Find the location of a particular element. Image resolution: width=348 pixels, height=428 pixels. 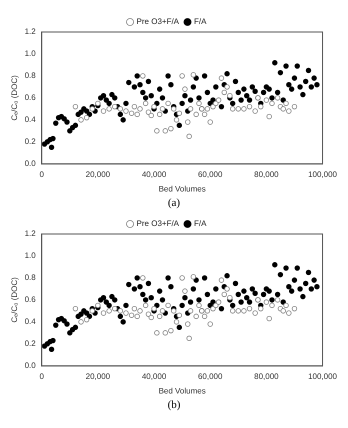

text: (a) is located at coordinates (174, 203).